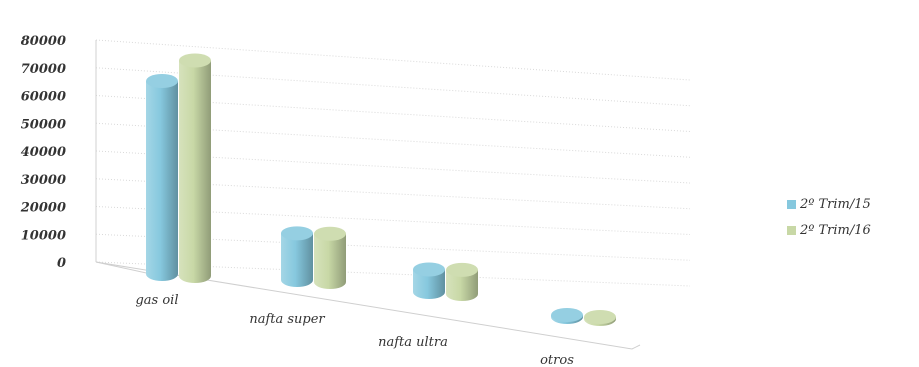  I want to click on legend: 2º Trim/15 2º Trim/16, so click(829, 217).